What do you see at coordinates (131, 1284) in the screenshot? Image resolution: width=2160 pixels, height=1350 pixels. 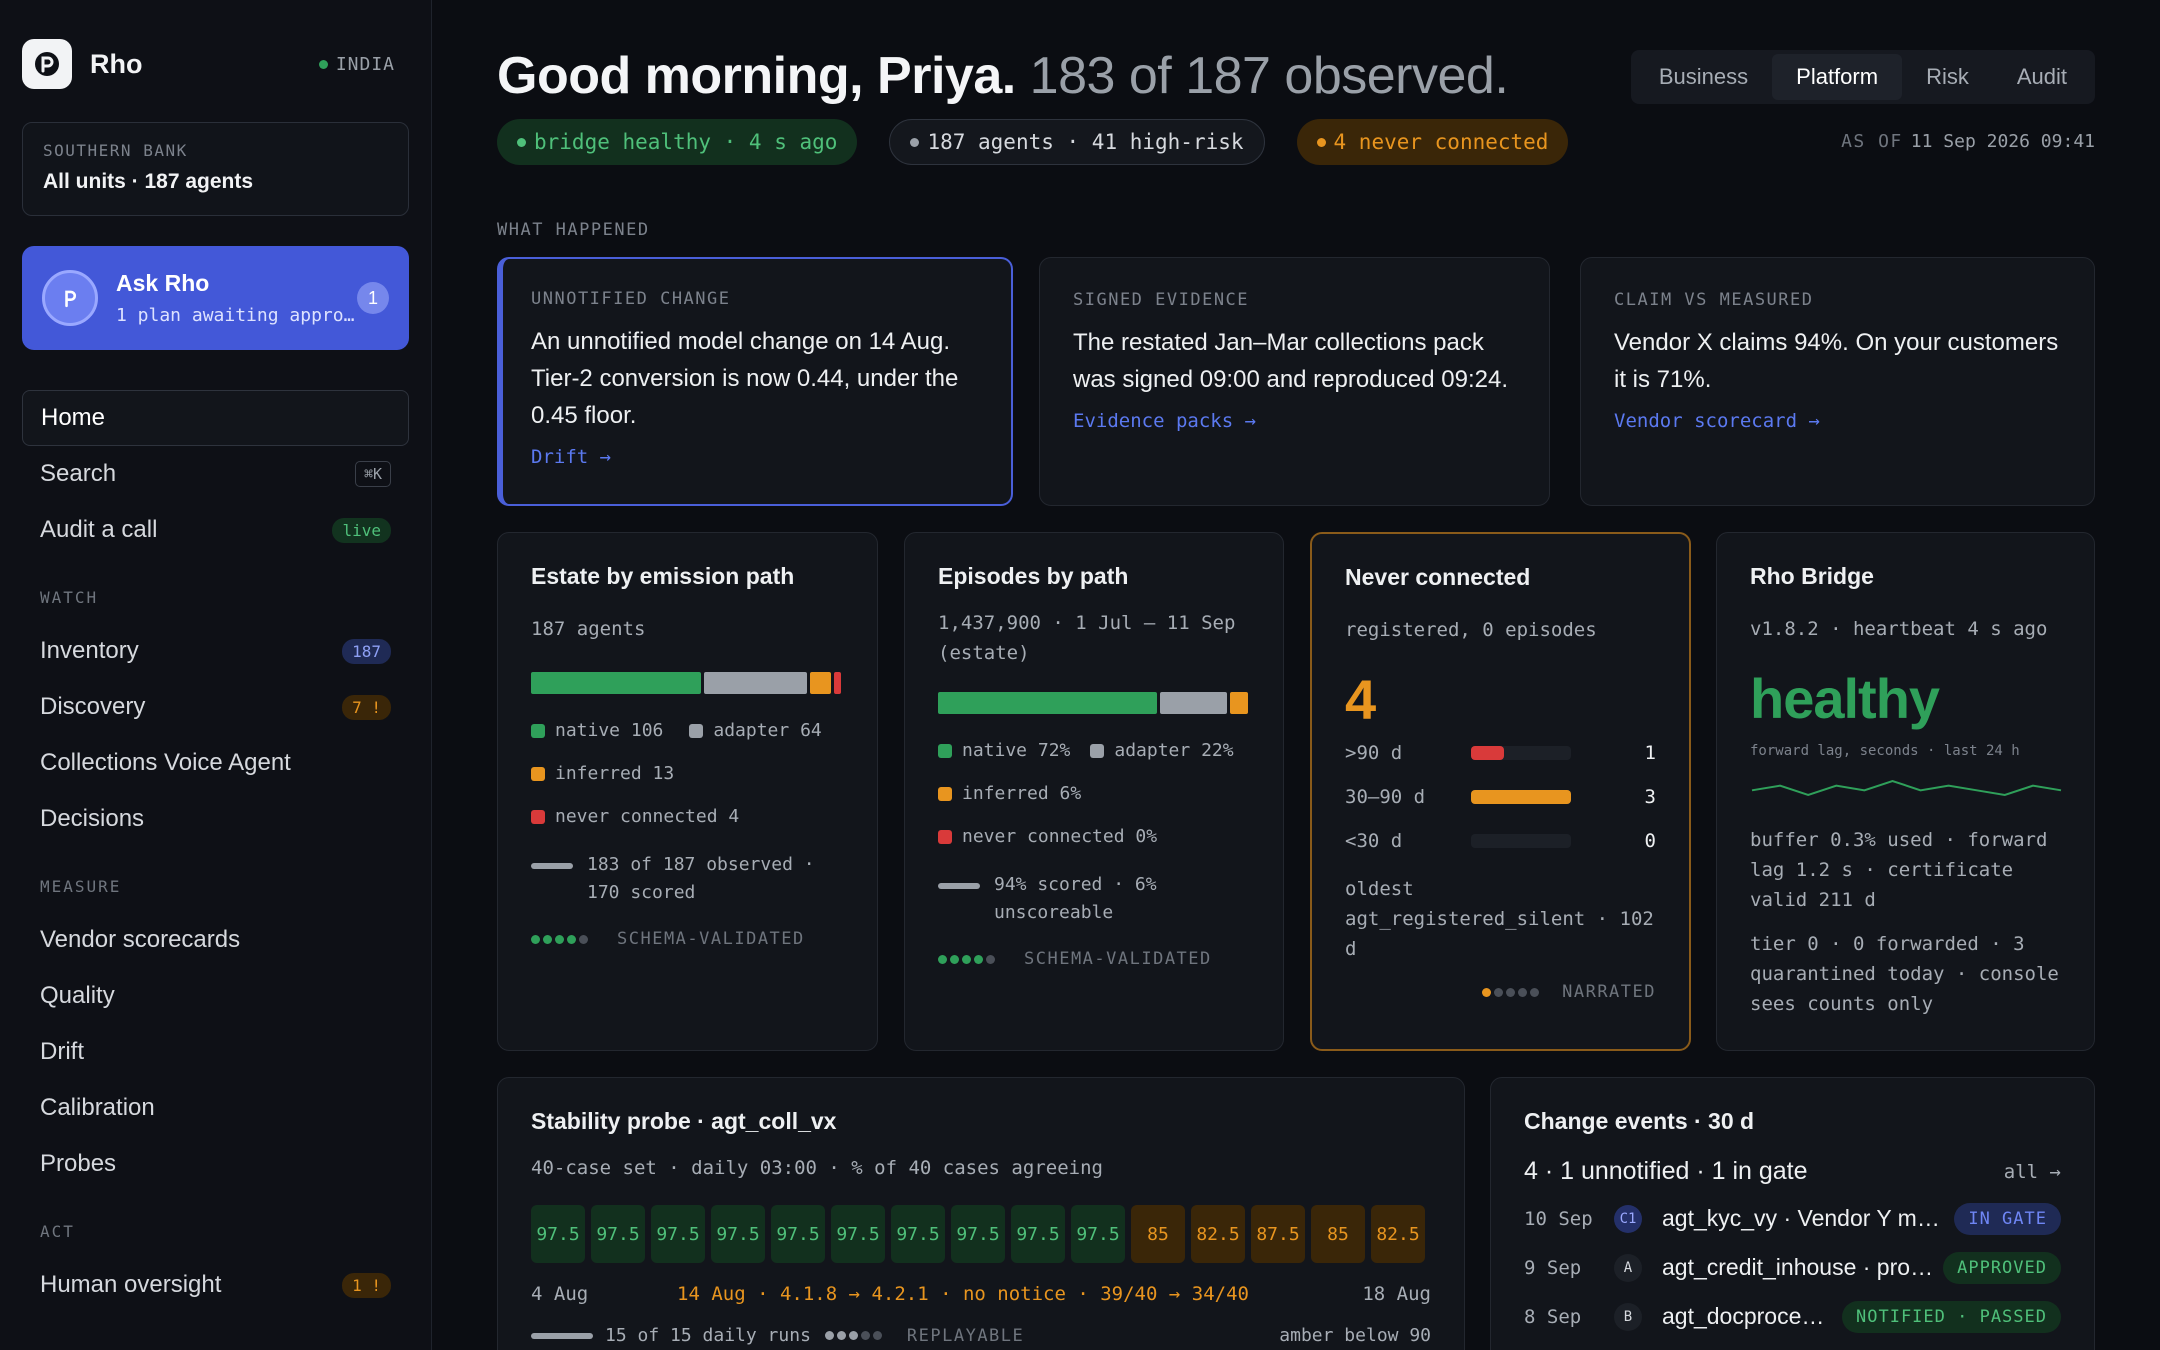 I see `sidebar-item-label: Human oversight` at bounding box center [131, 1284].